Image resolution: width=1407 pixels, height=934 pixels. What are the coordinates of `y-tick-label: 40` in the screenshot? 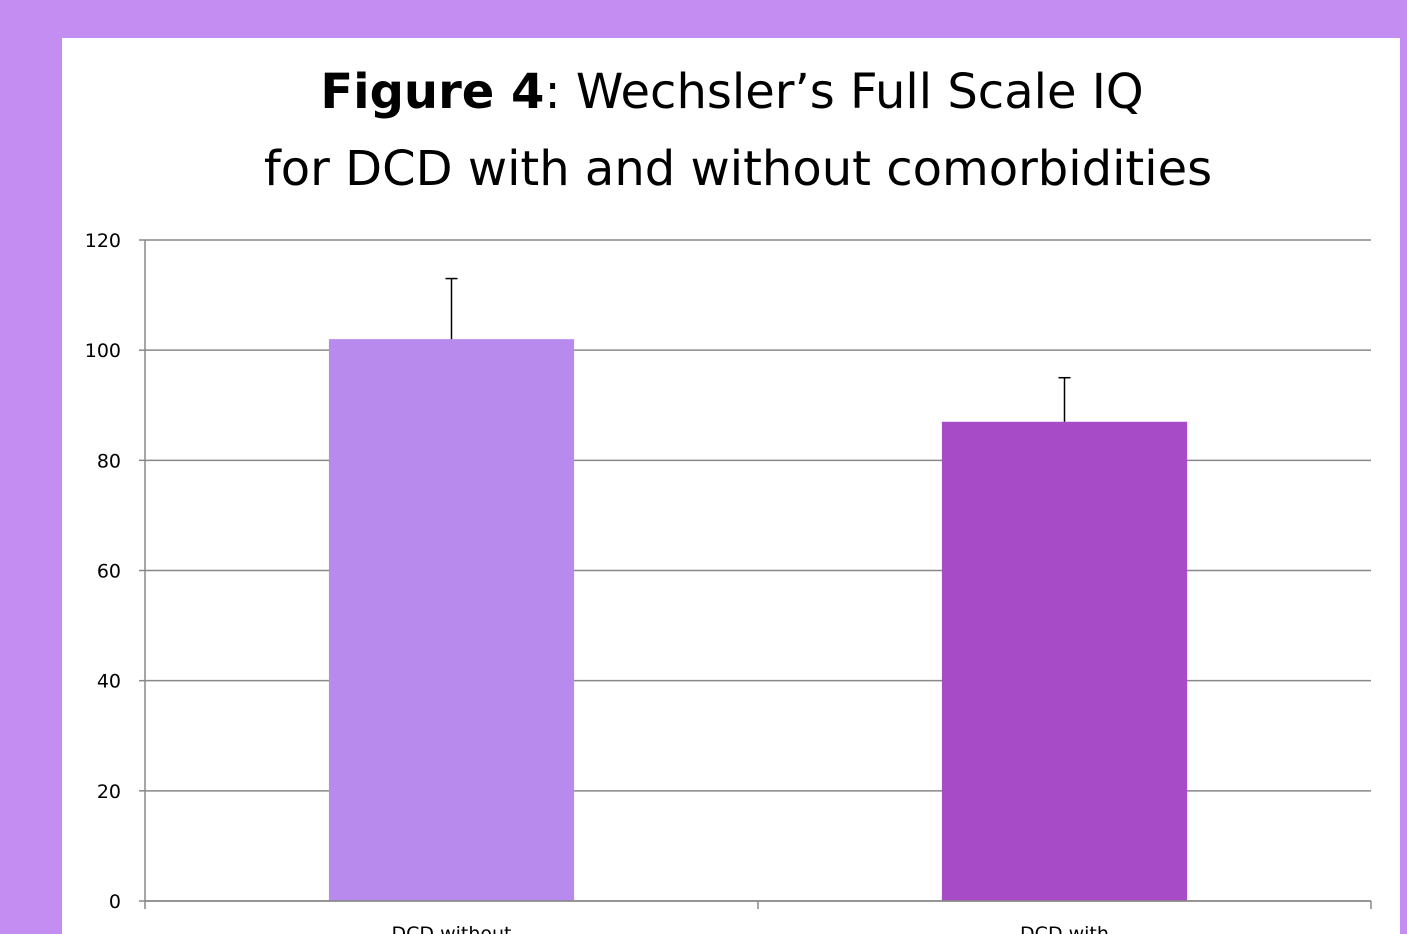 It's located at (109, 682).